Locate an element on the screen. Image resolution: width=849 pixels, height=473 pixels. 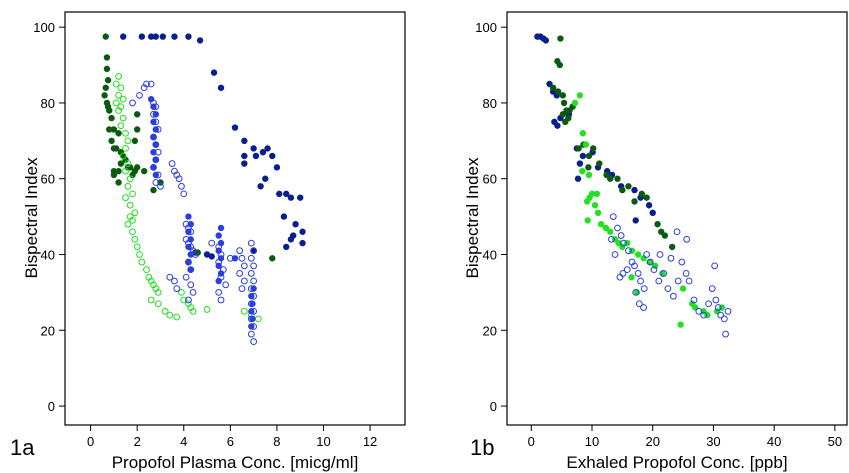
y-tick-label-1a-0: 0 is located at coordinates (51, 406).